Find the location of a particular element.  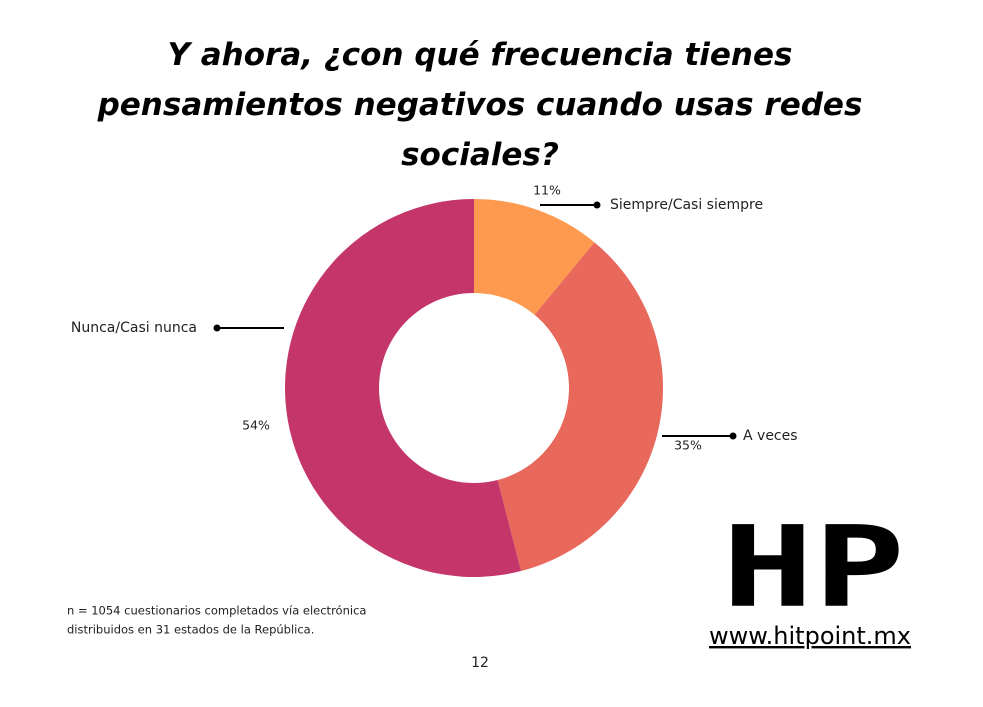

legend-label: A veces is located at coordinates (770, 436).